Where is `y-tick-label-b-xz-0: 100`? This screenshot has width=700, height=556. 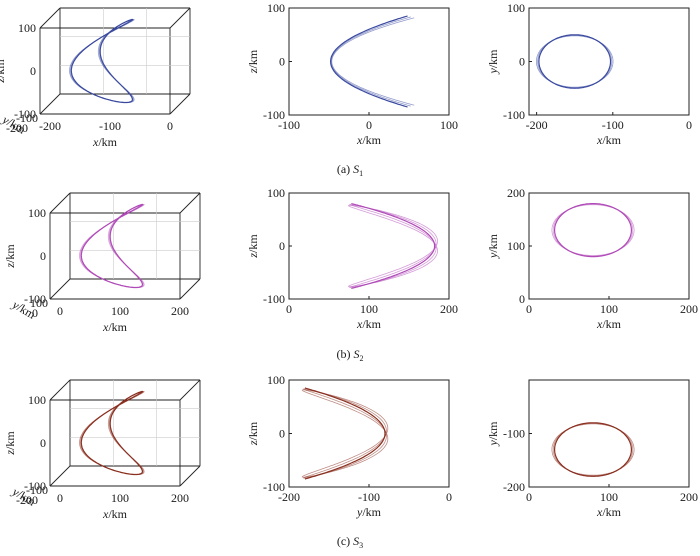 y-tick-label-b-xz-0: 100 is located at coordinates (276, 193).